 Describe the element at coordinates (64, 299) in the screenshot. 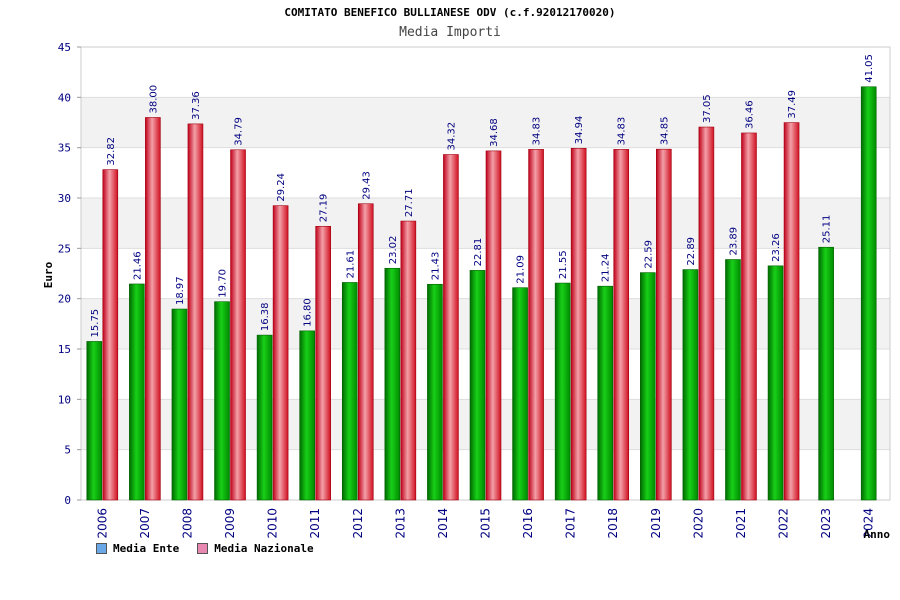

I see `y-tick-label: 20` at that location.